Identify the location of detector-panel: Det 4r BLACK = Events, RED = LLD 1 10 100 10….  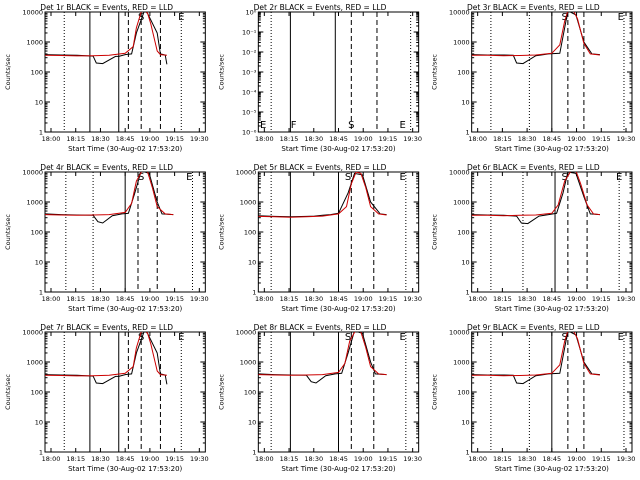
(106, 238).